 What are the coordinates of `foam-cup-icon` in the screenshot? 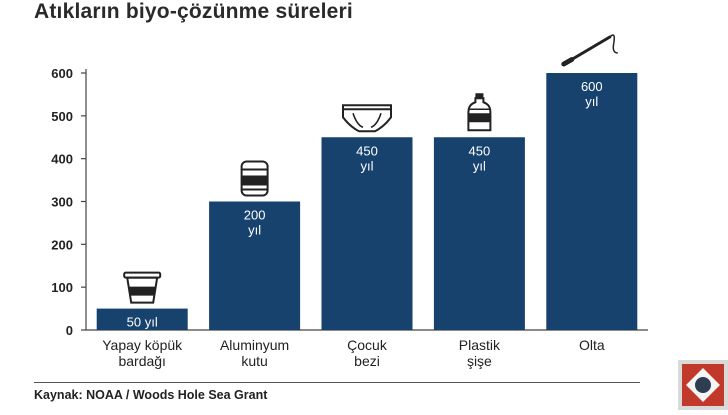 It's located at (142, 287).